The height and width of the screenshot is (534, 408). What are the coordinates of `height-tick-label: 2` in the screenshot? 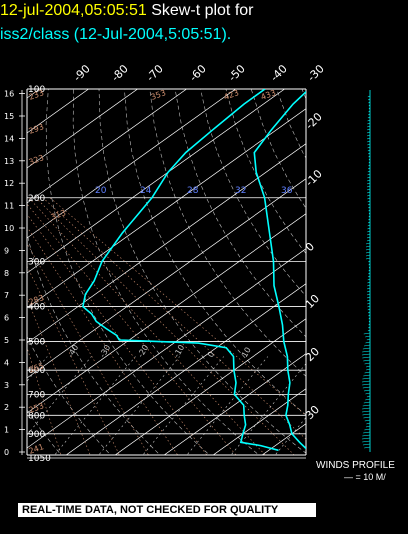 It's located at (6, 407).